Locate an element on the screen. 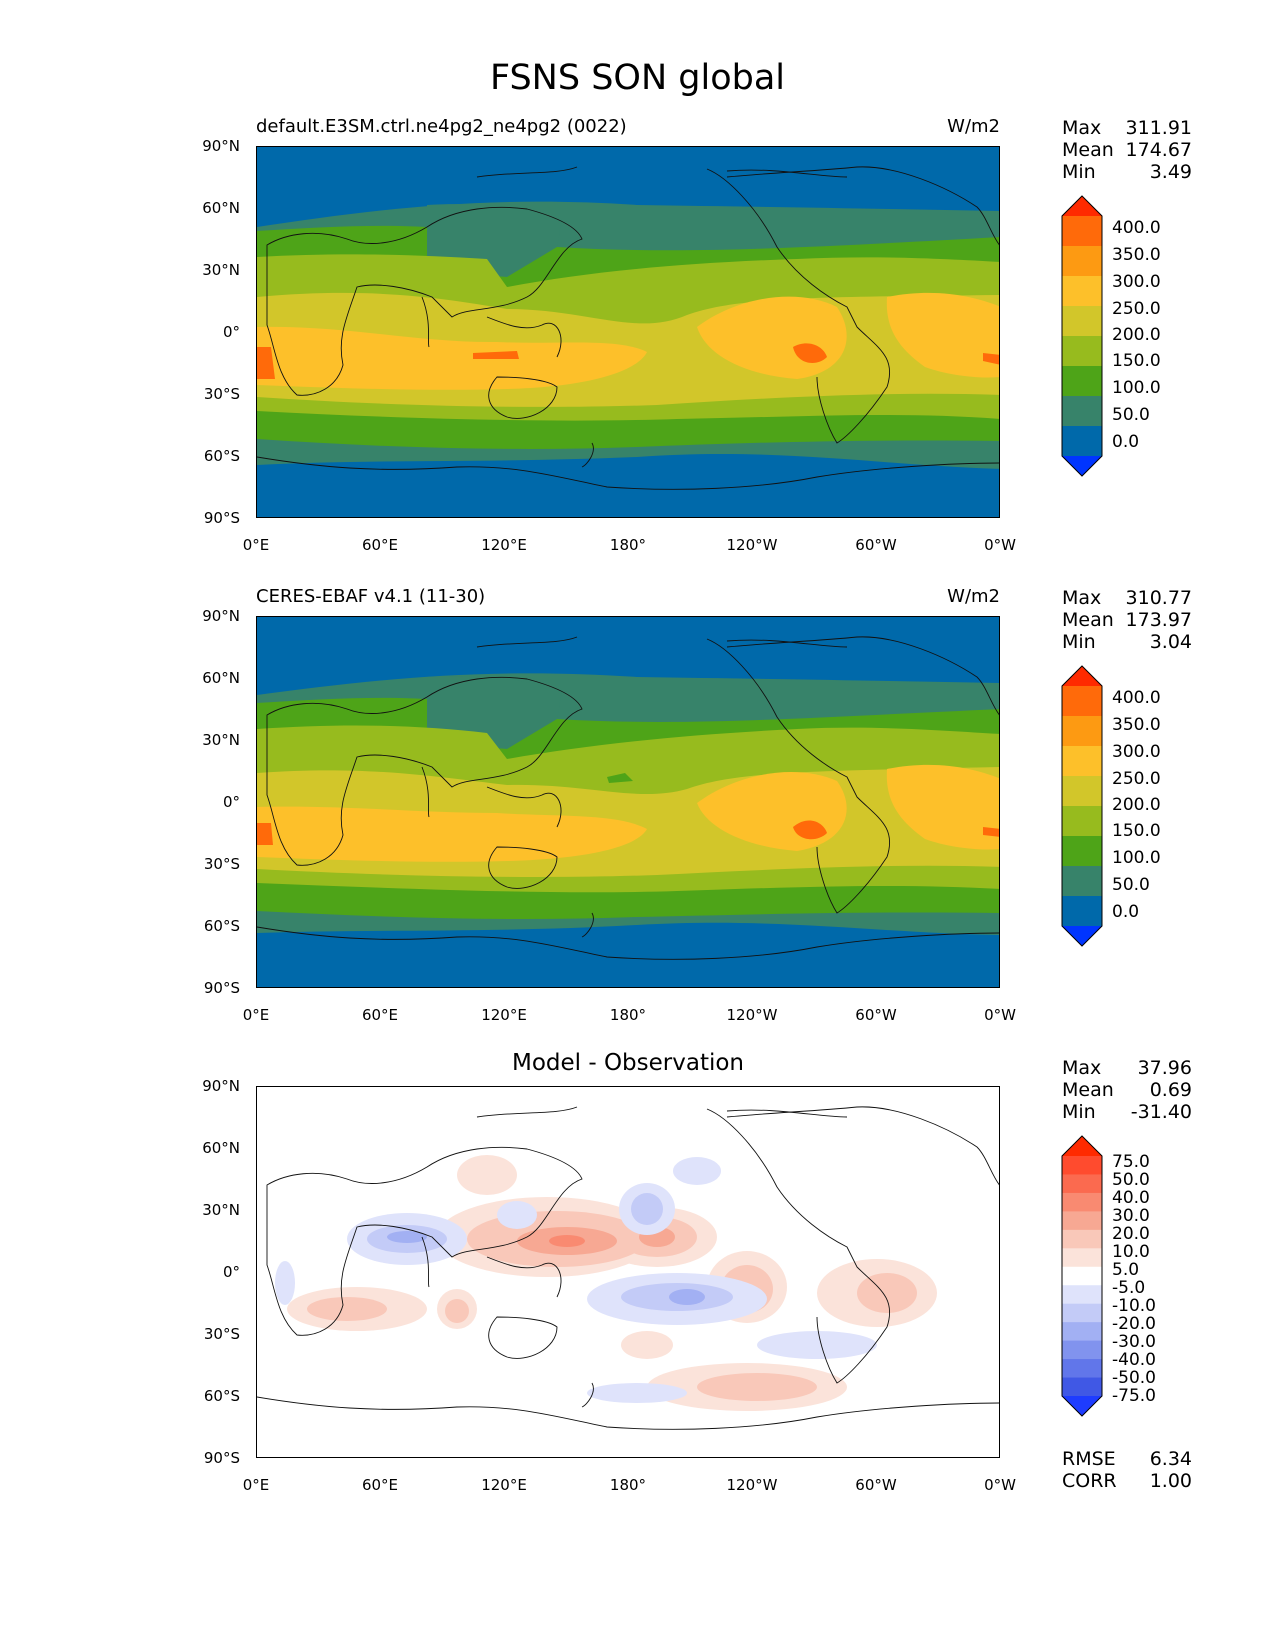 This screenshot has height=1650, width=1275. panel-center-title: Model - Observation is located at coordinates (628, 1063).